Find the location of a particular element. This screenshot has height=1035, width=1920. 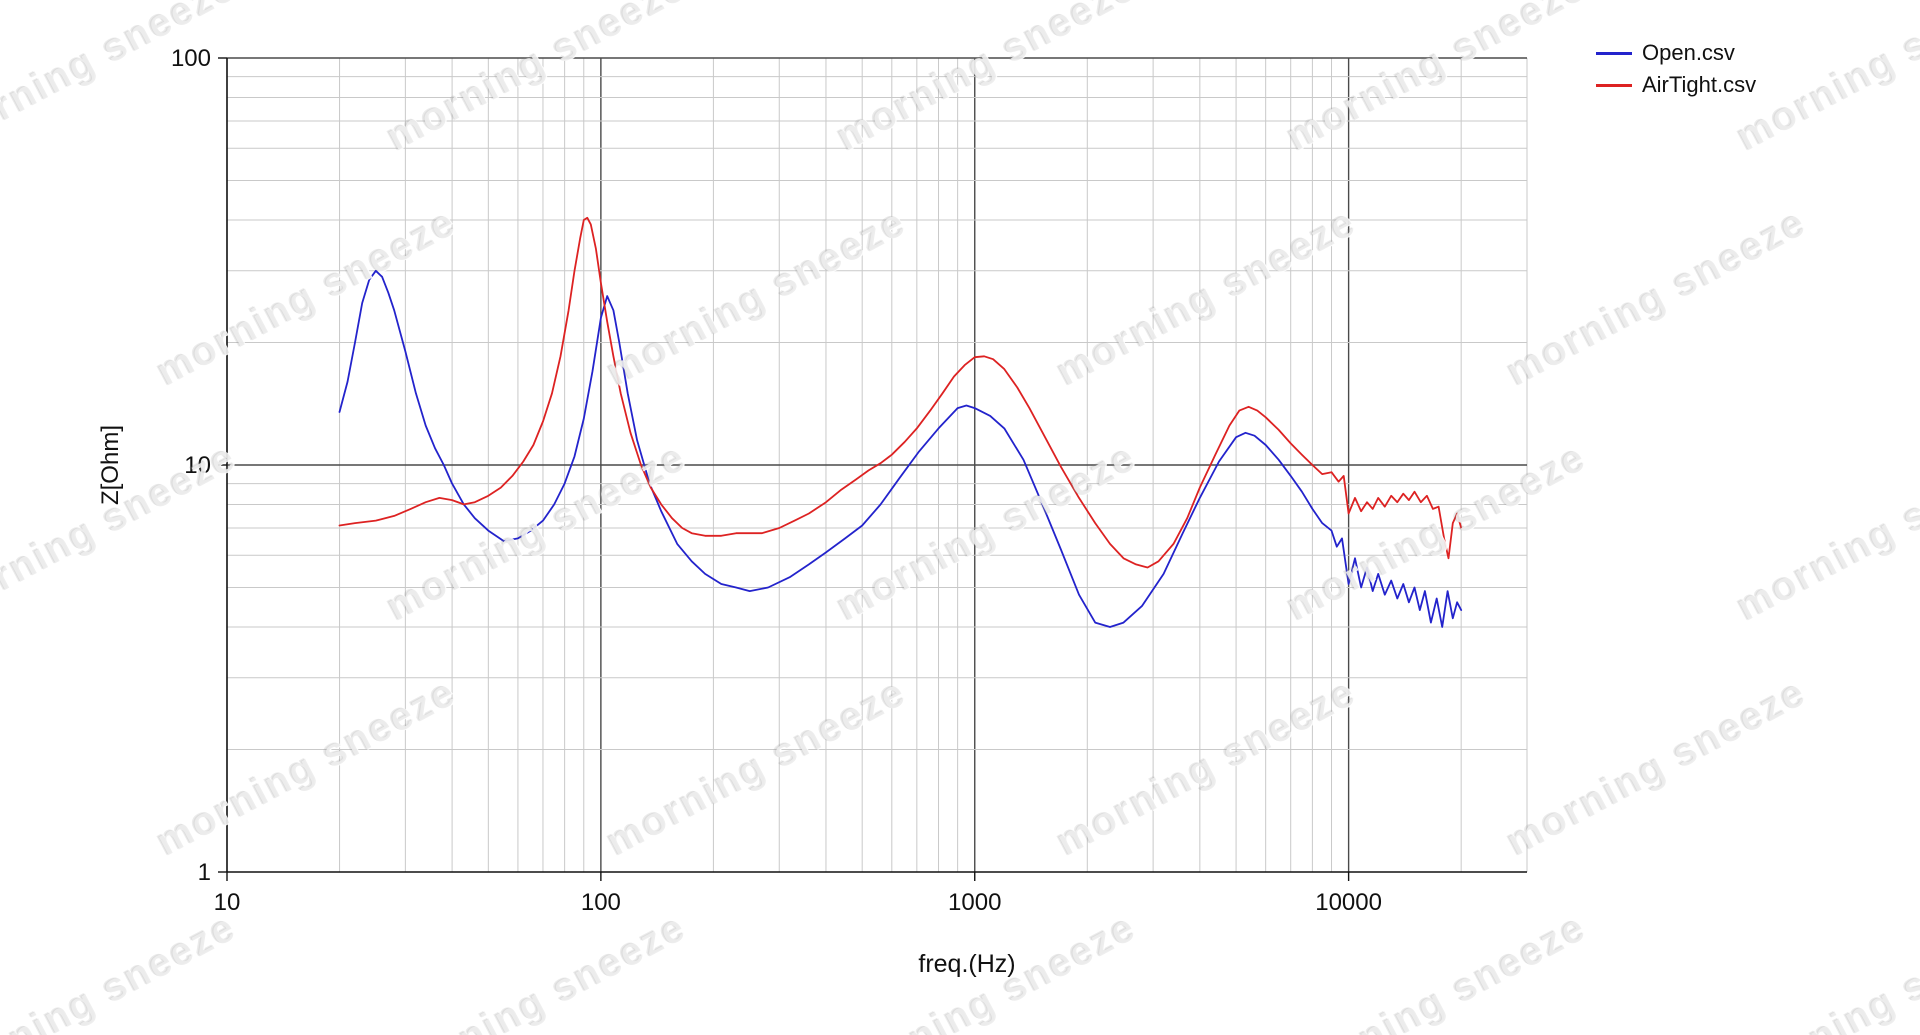

y-axis-title: Z[Ohm] is located at coordinates (110, 465).